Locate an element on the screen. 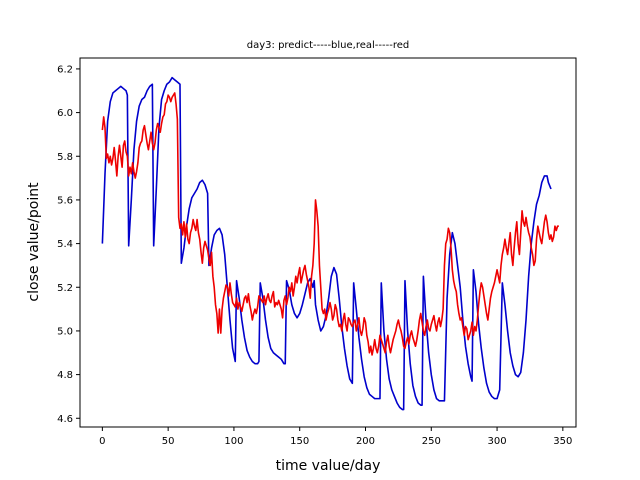 The image size is (640, 480). y-tick-label: 5.0 is located at coordinates (65, 331).